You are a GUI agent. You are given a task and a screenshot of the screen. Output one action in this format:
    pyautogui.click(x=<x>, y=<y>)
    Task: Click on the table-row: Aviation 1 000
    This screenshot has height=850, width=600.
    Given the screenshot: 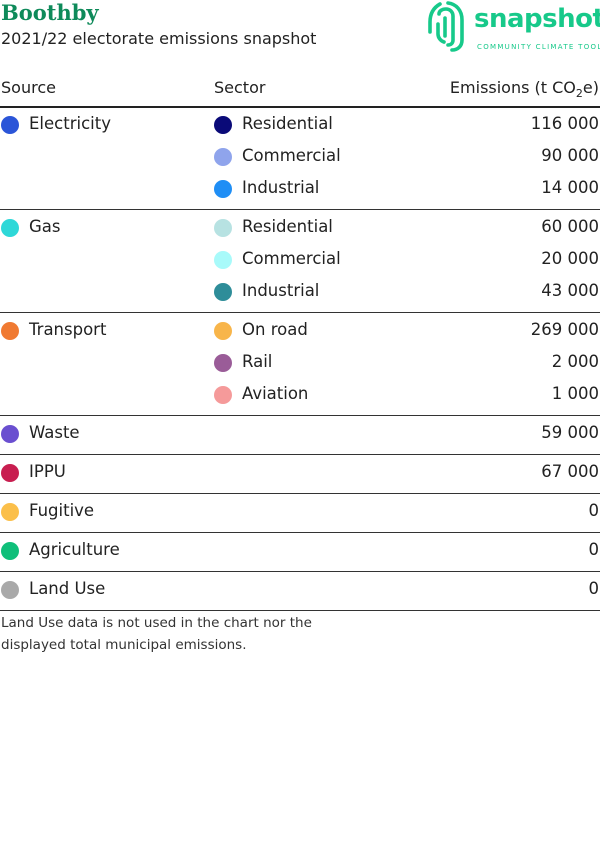 What is the action you would take?
    pyautogui.click(x=300, y=399)
    